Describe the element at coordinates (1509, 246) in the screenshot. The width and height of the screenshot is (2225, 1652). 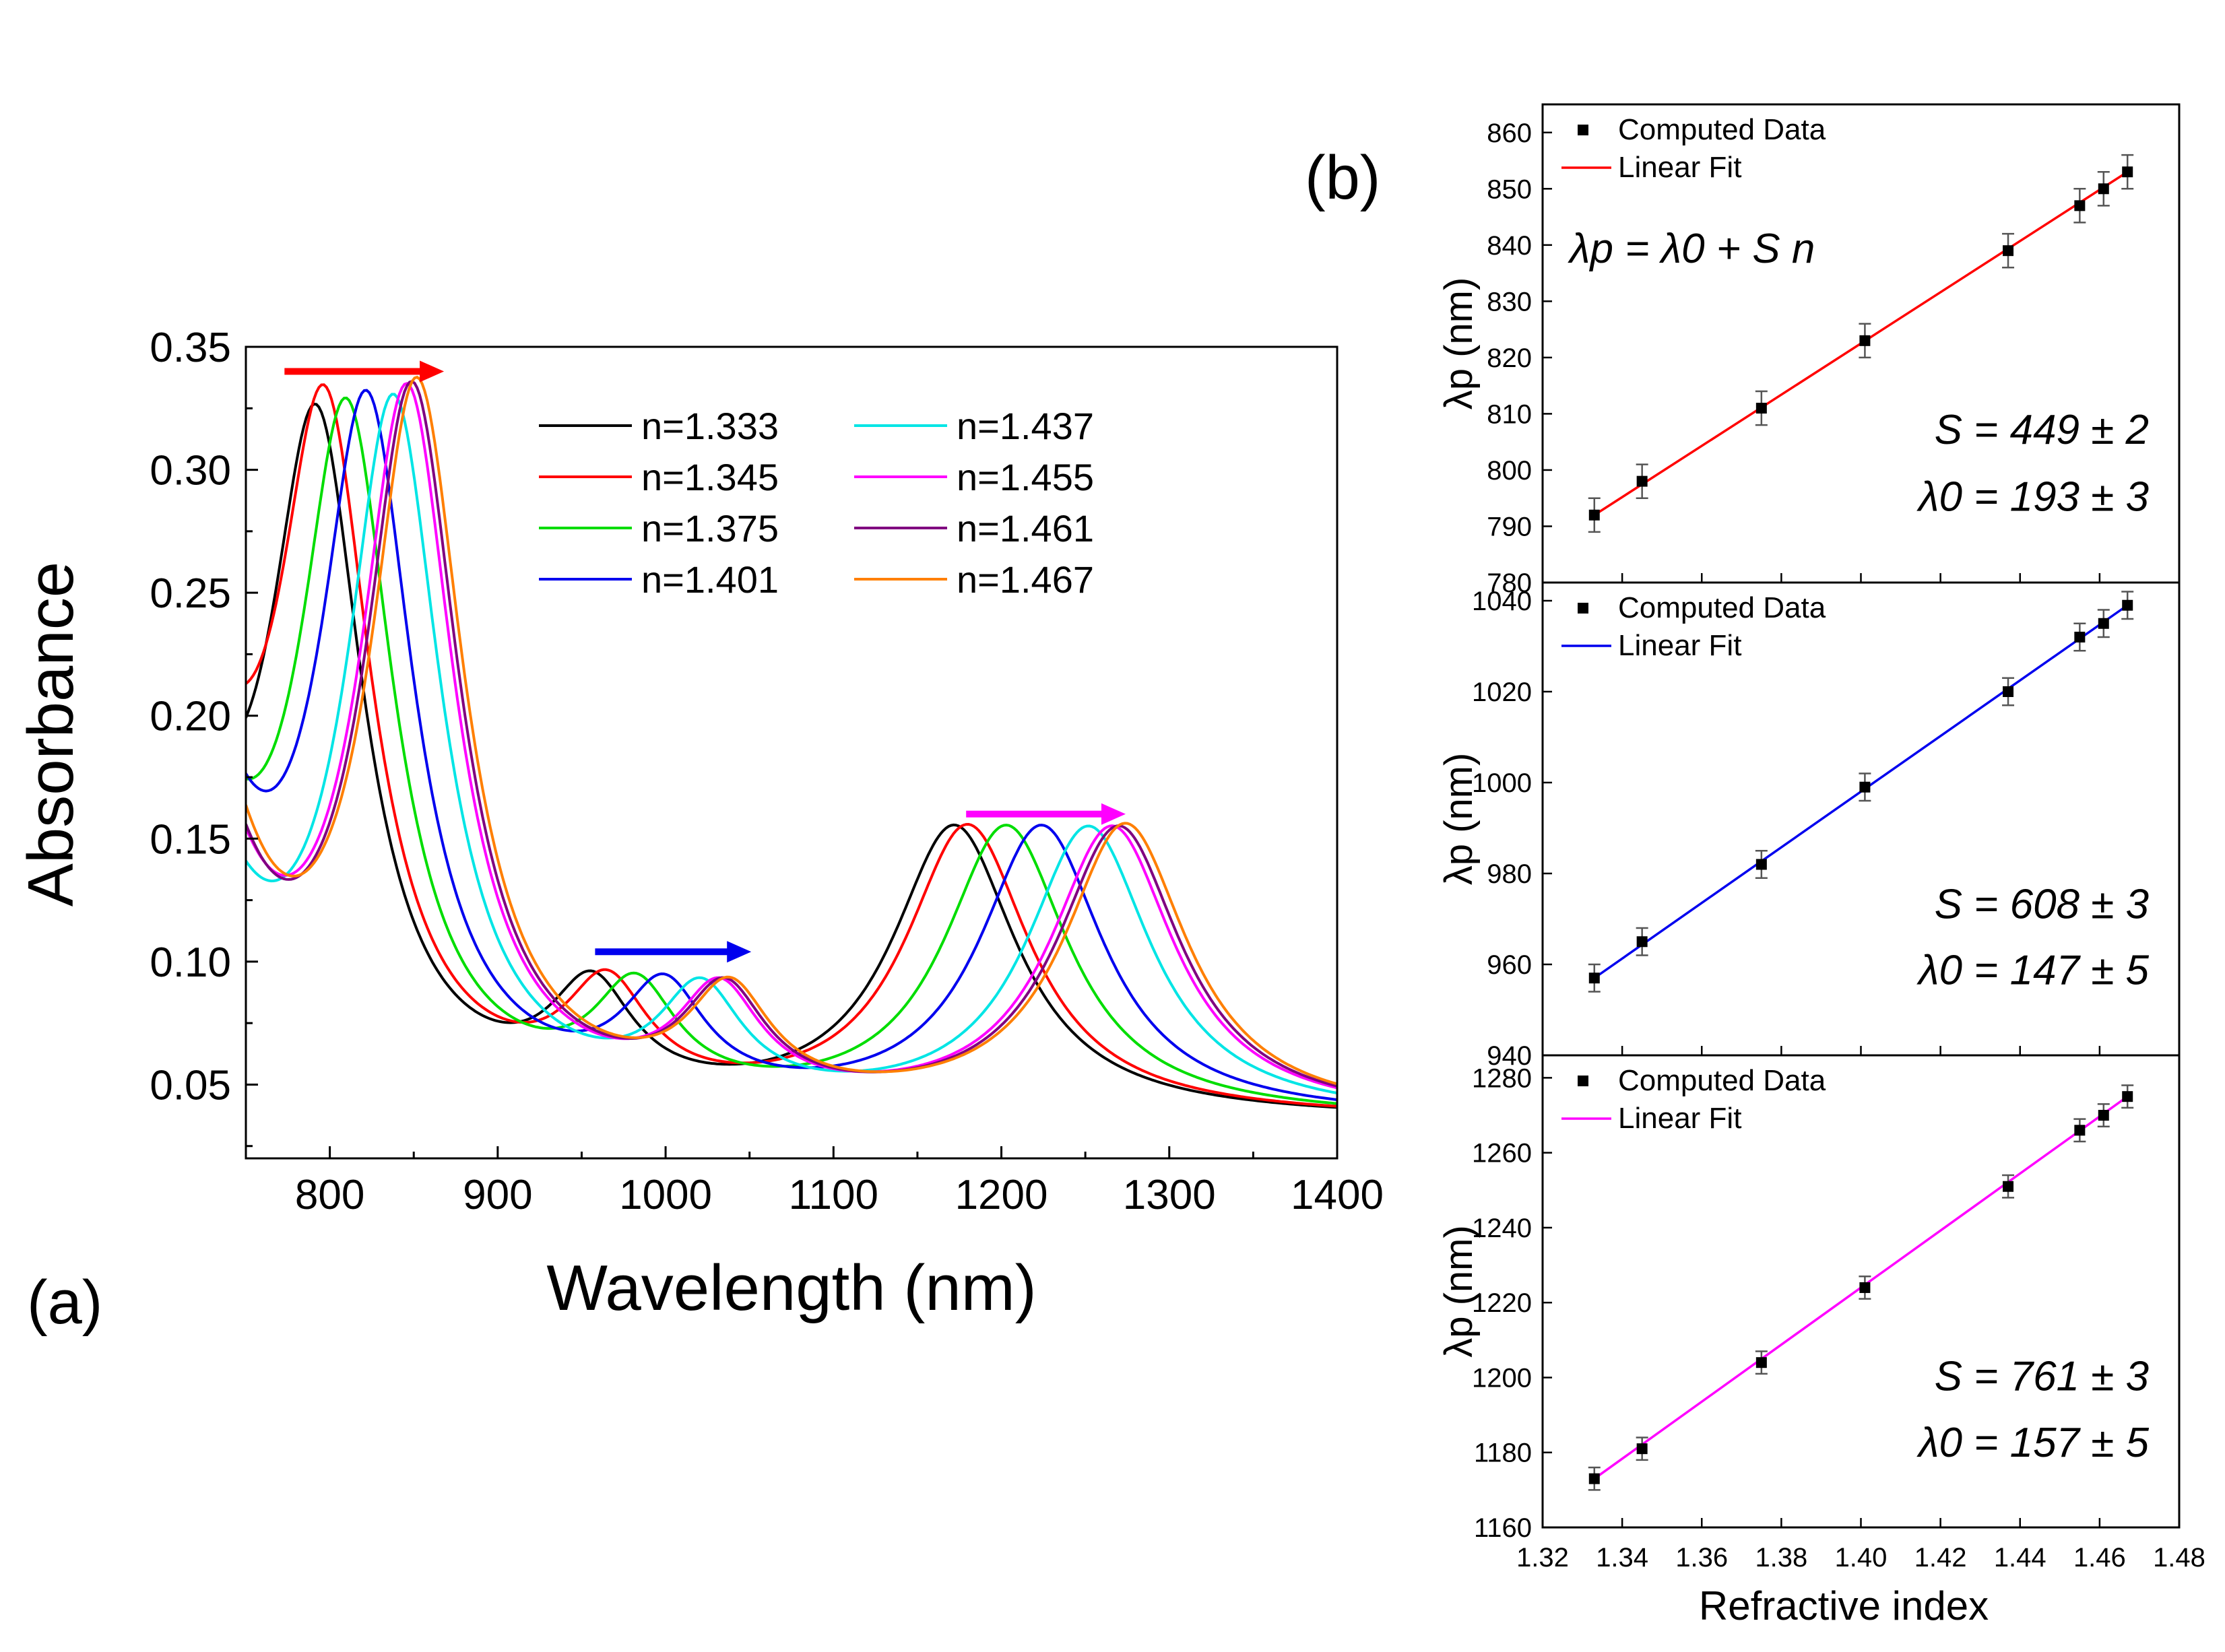
I see `y-tick-label: 840` at that location.